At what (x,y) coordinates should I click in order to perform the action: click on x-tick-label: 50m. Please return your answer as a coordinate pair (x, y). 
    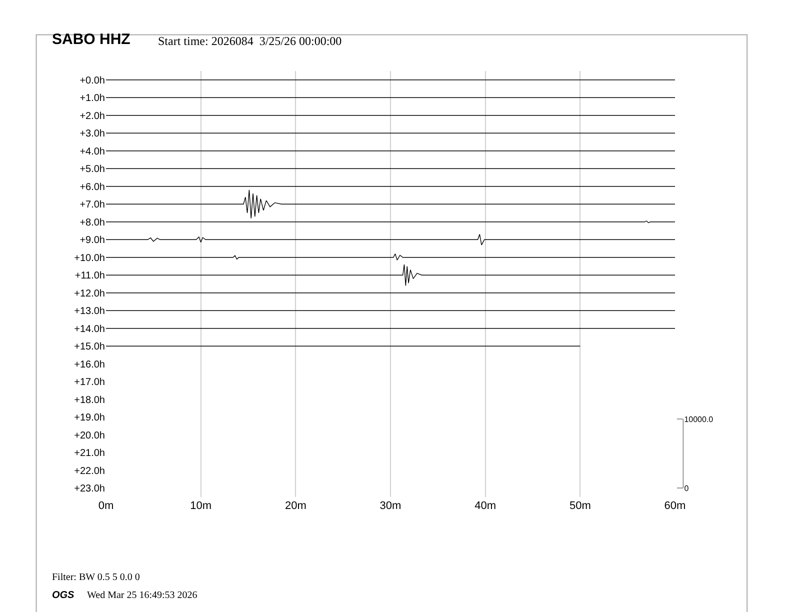
    Looking at the image, I should click on (580, 506).